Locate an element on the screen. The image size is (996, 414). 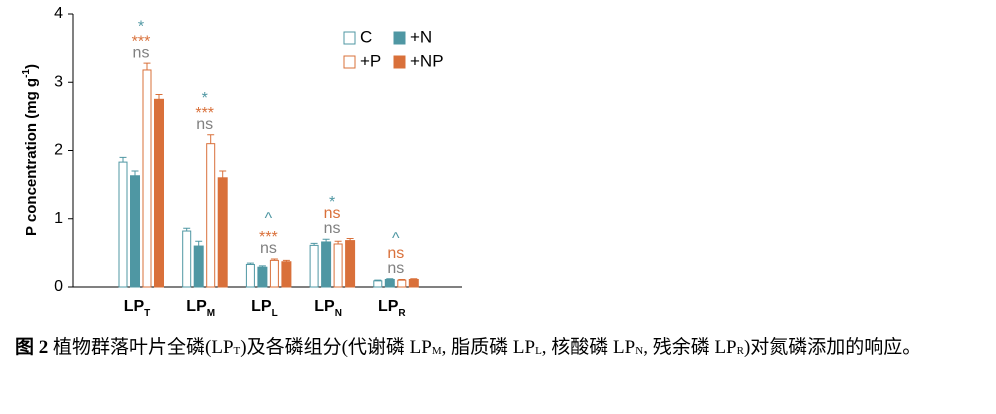
text-part: -1 is located at coordinates (26, 73).